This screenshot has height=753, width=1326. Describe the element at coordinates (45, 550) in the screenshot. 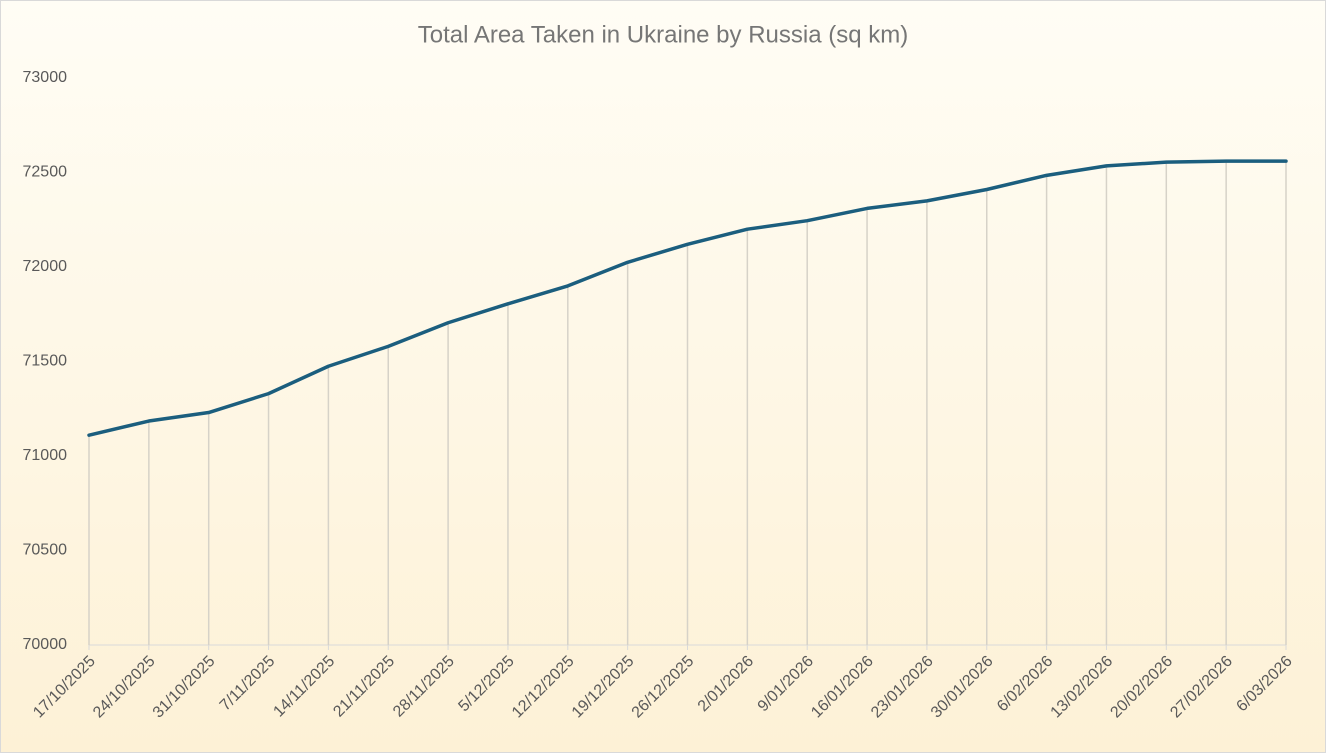

I see `y-tick-label: 70500` at that location.